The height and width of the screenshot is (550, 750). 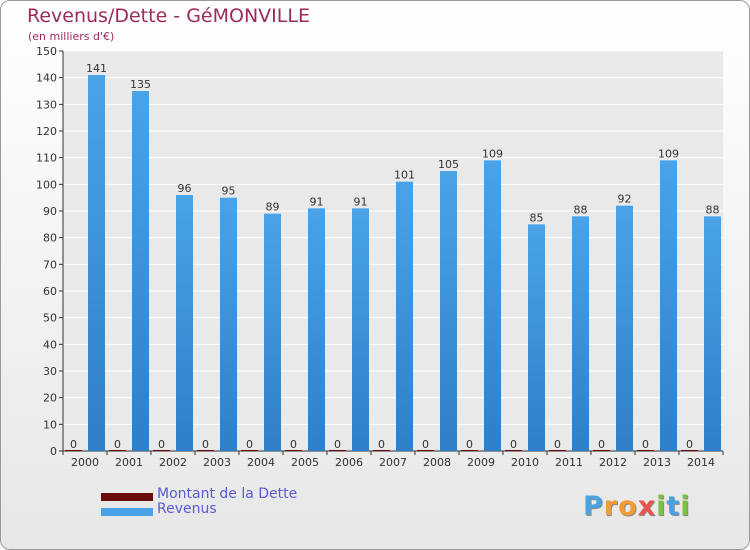 What do you see at coordinates (96, 68) in the screenshot?
I see `data-label-revenus: 141` at bounding box center [96, 68].